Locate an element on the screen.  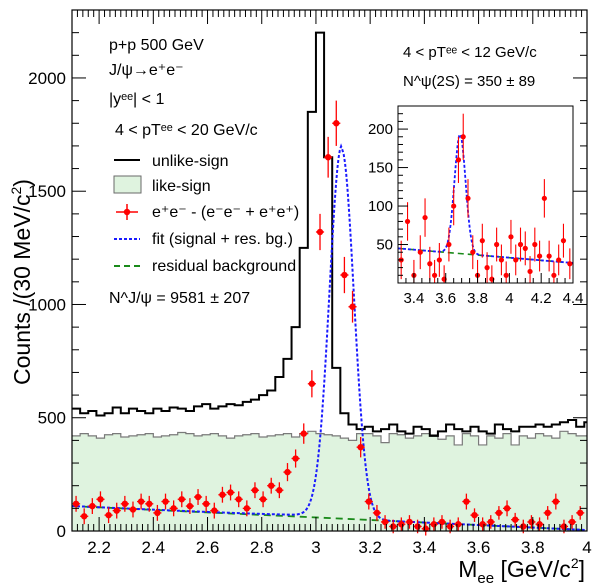
x-tick-label: 3.2 is located at coordinates (370, 547).